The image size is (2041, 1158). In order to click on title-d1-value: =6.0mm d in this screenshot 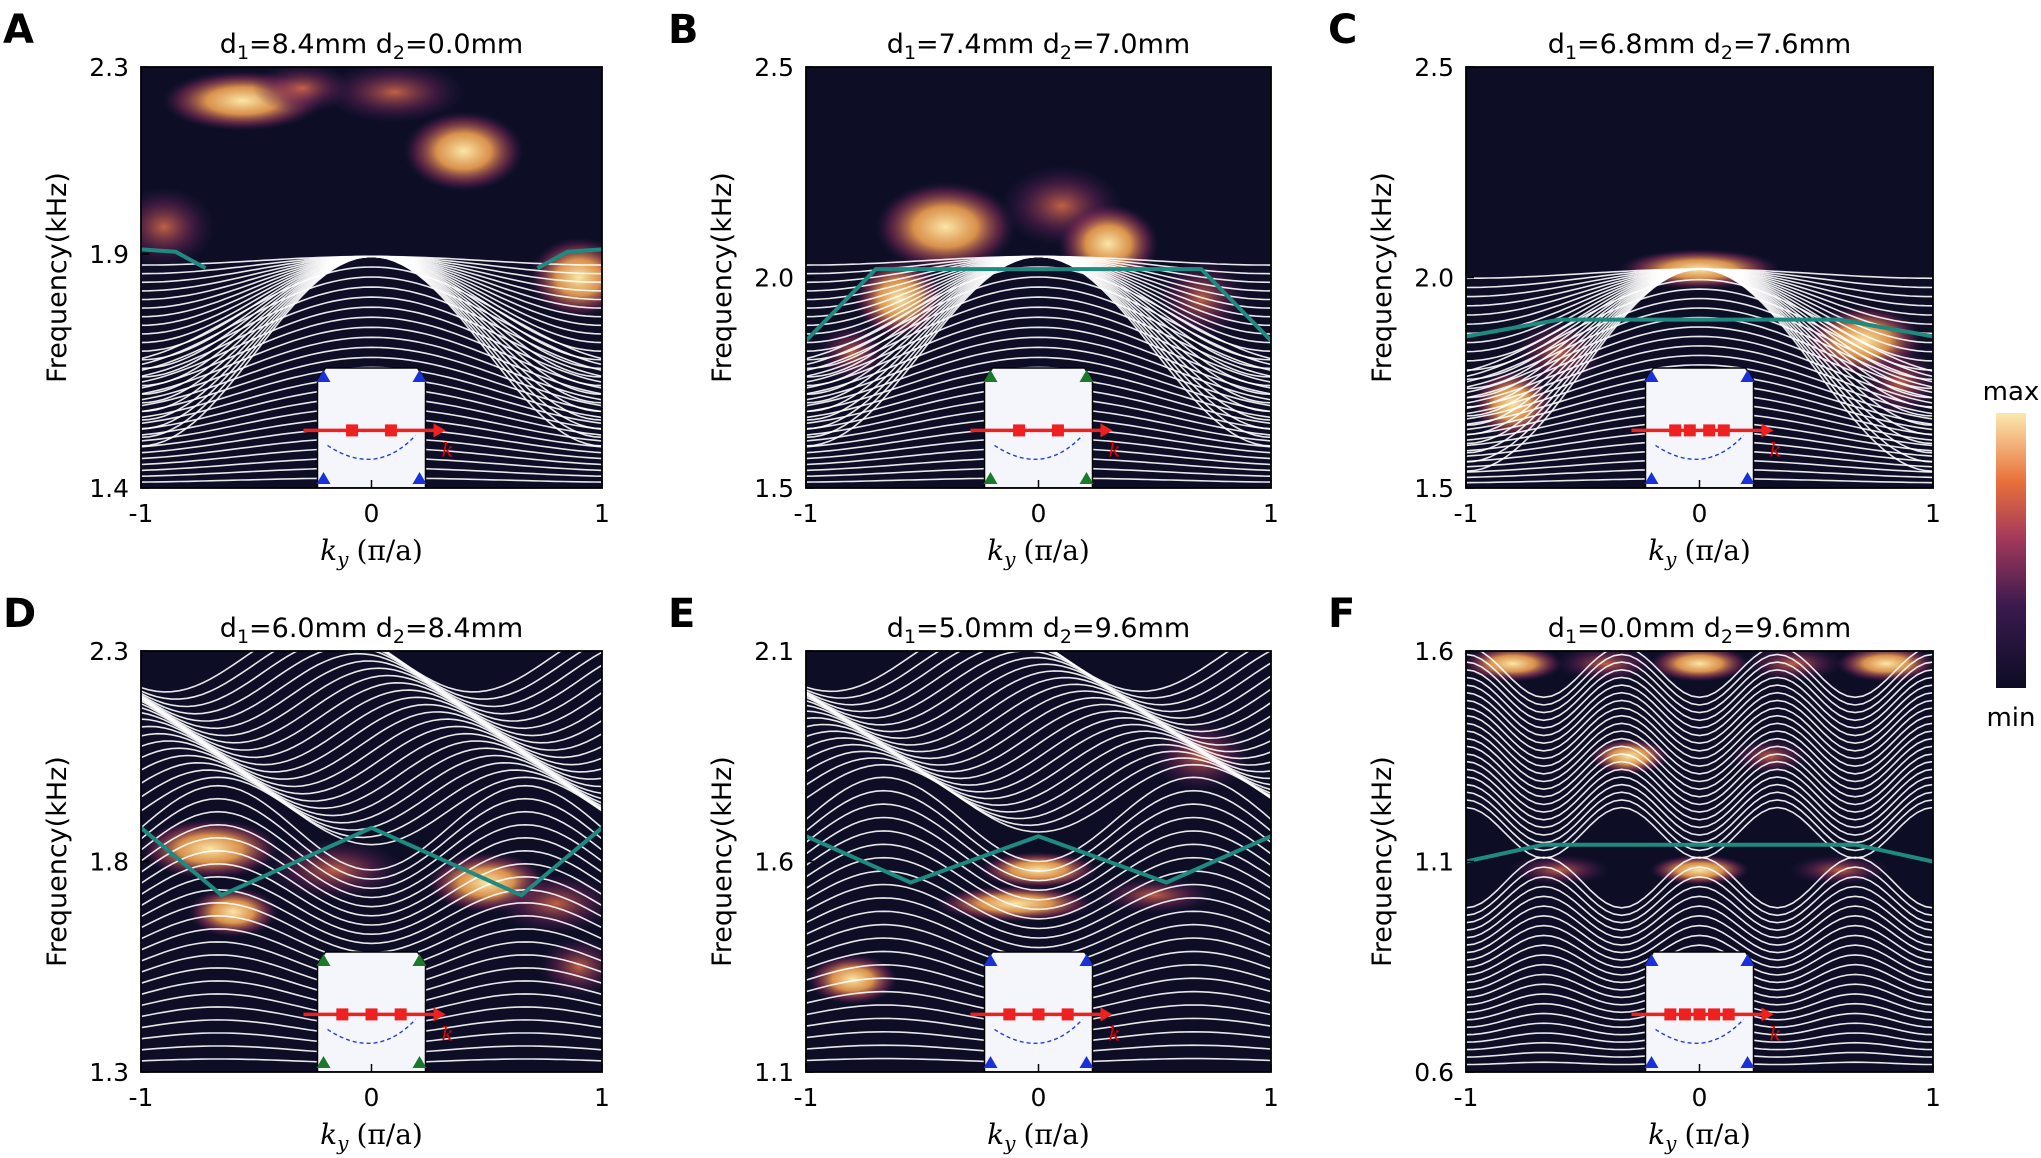, I will do `click(321, 628)`.